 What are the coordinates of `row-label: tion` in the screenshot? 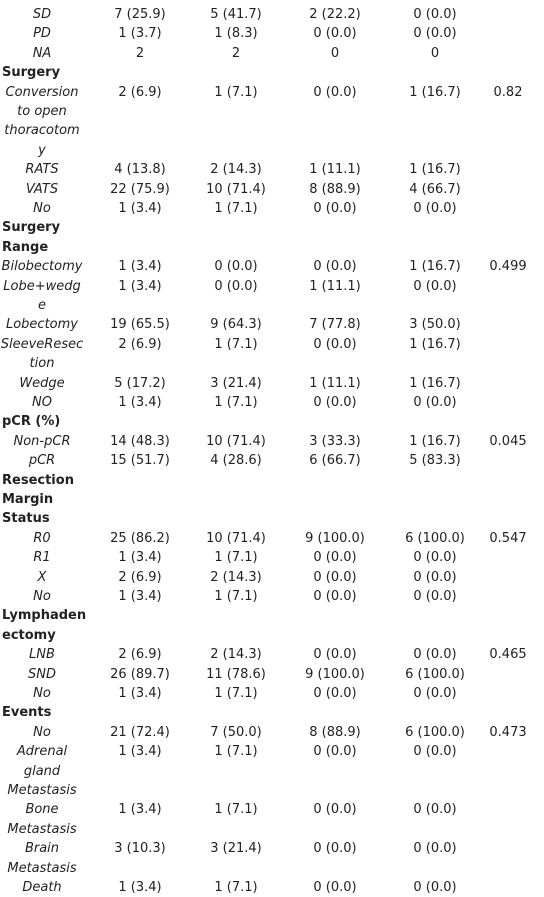 It's located at (42, 364).